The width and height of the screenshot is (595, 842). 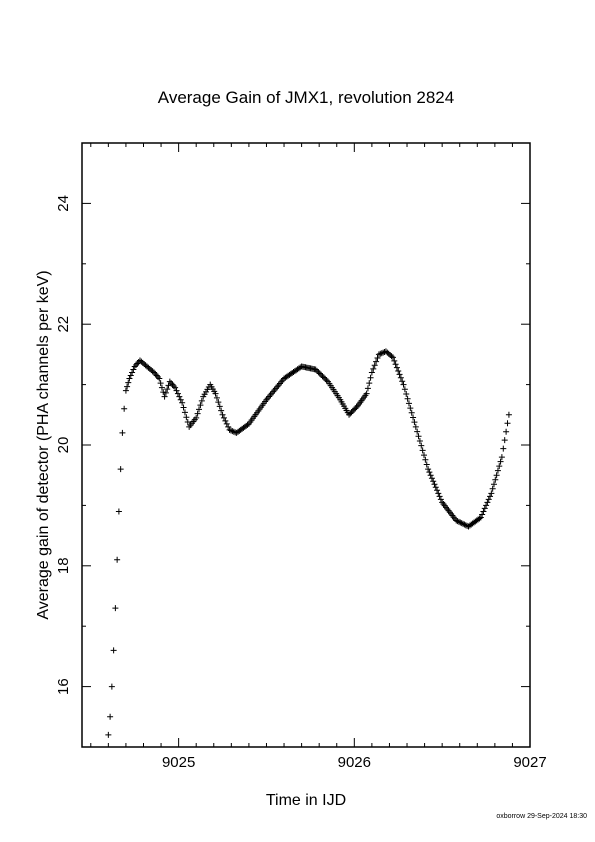 I want to click on x-tick-label: 9026, so click(x=354, y=762).